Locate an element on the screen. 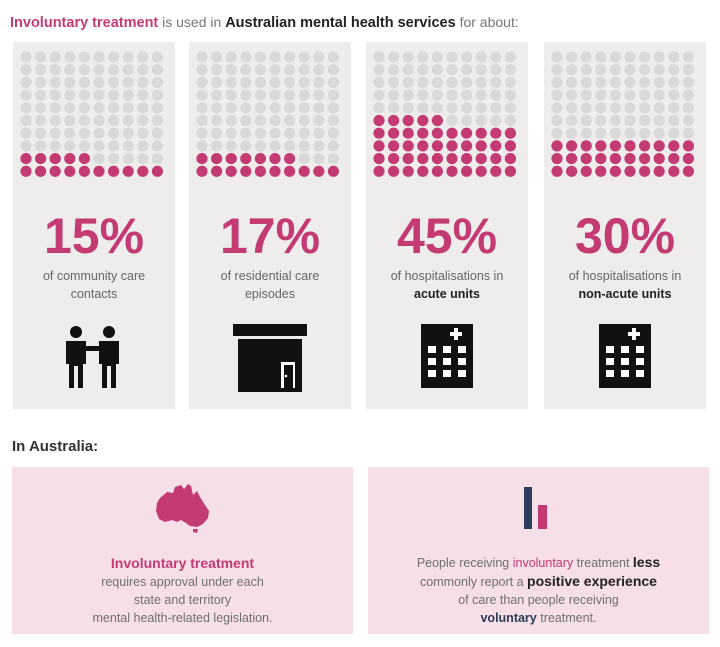 This screenshot has height=647, width=720. rp-positive-experience: positive experience is located at coordinates (592, 581).